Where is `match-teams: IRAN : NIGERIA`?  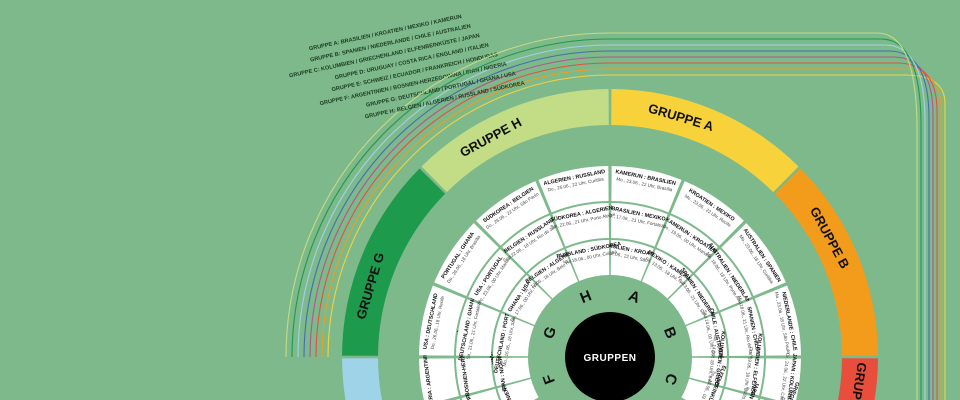 match-teams: IRAN : NIGERIA is located at coordinates (502, 371).